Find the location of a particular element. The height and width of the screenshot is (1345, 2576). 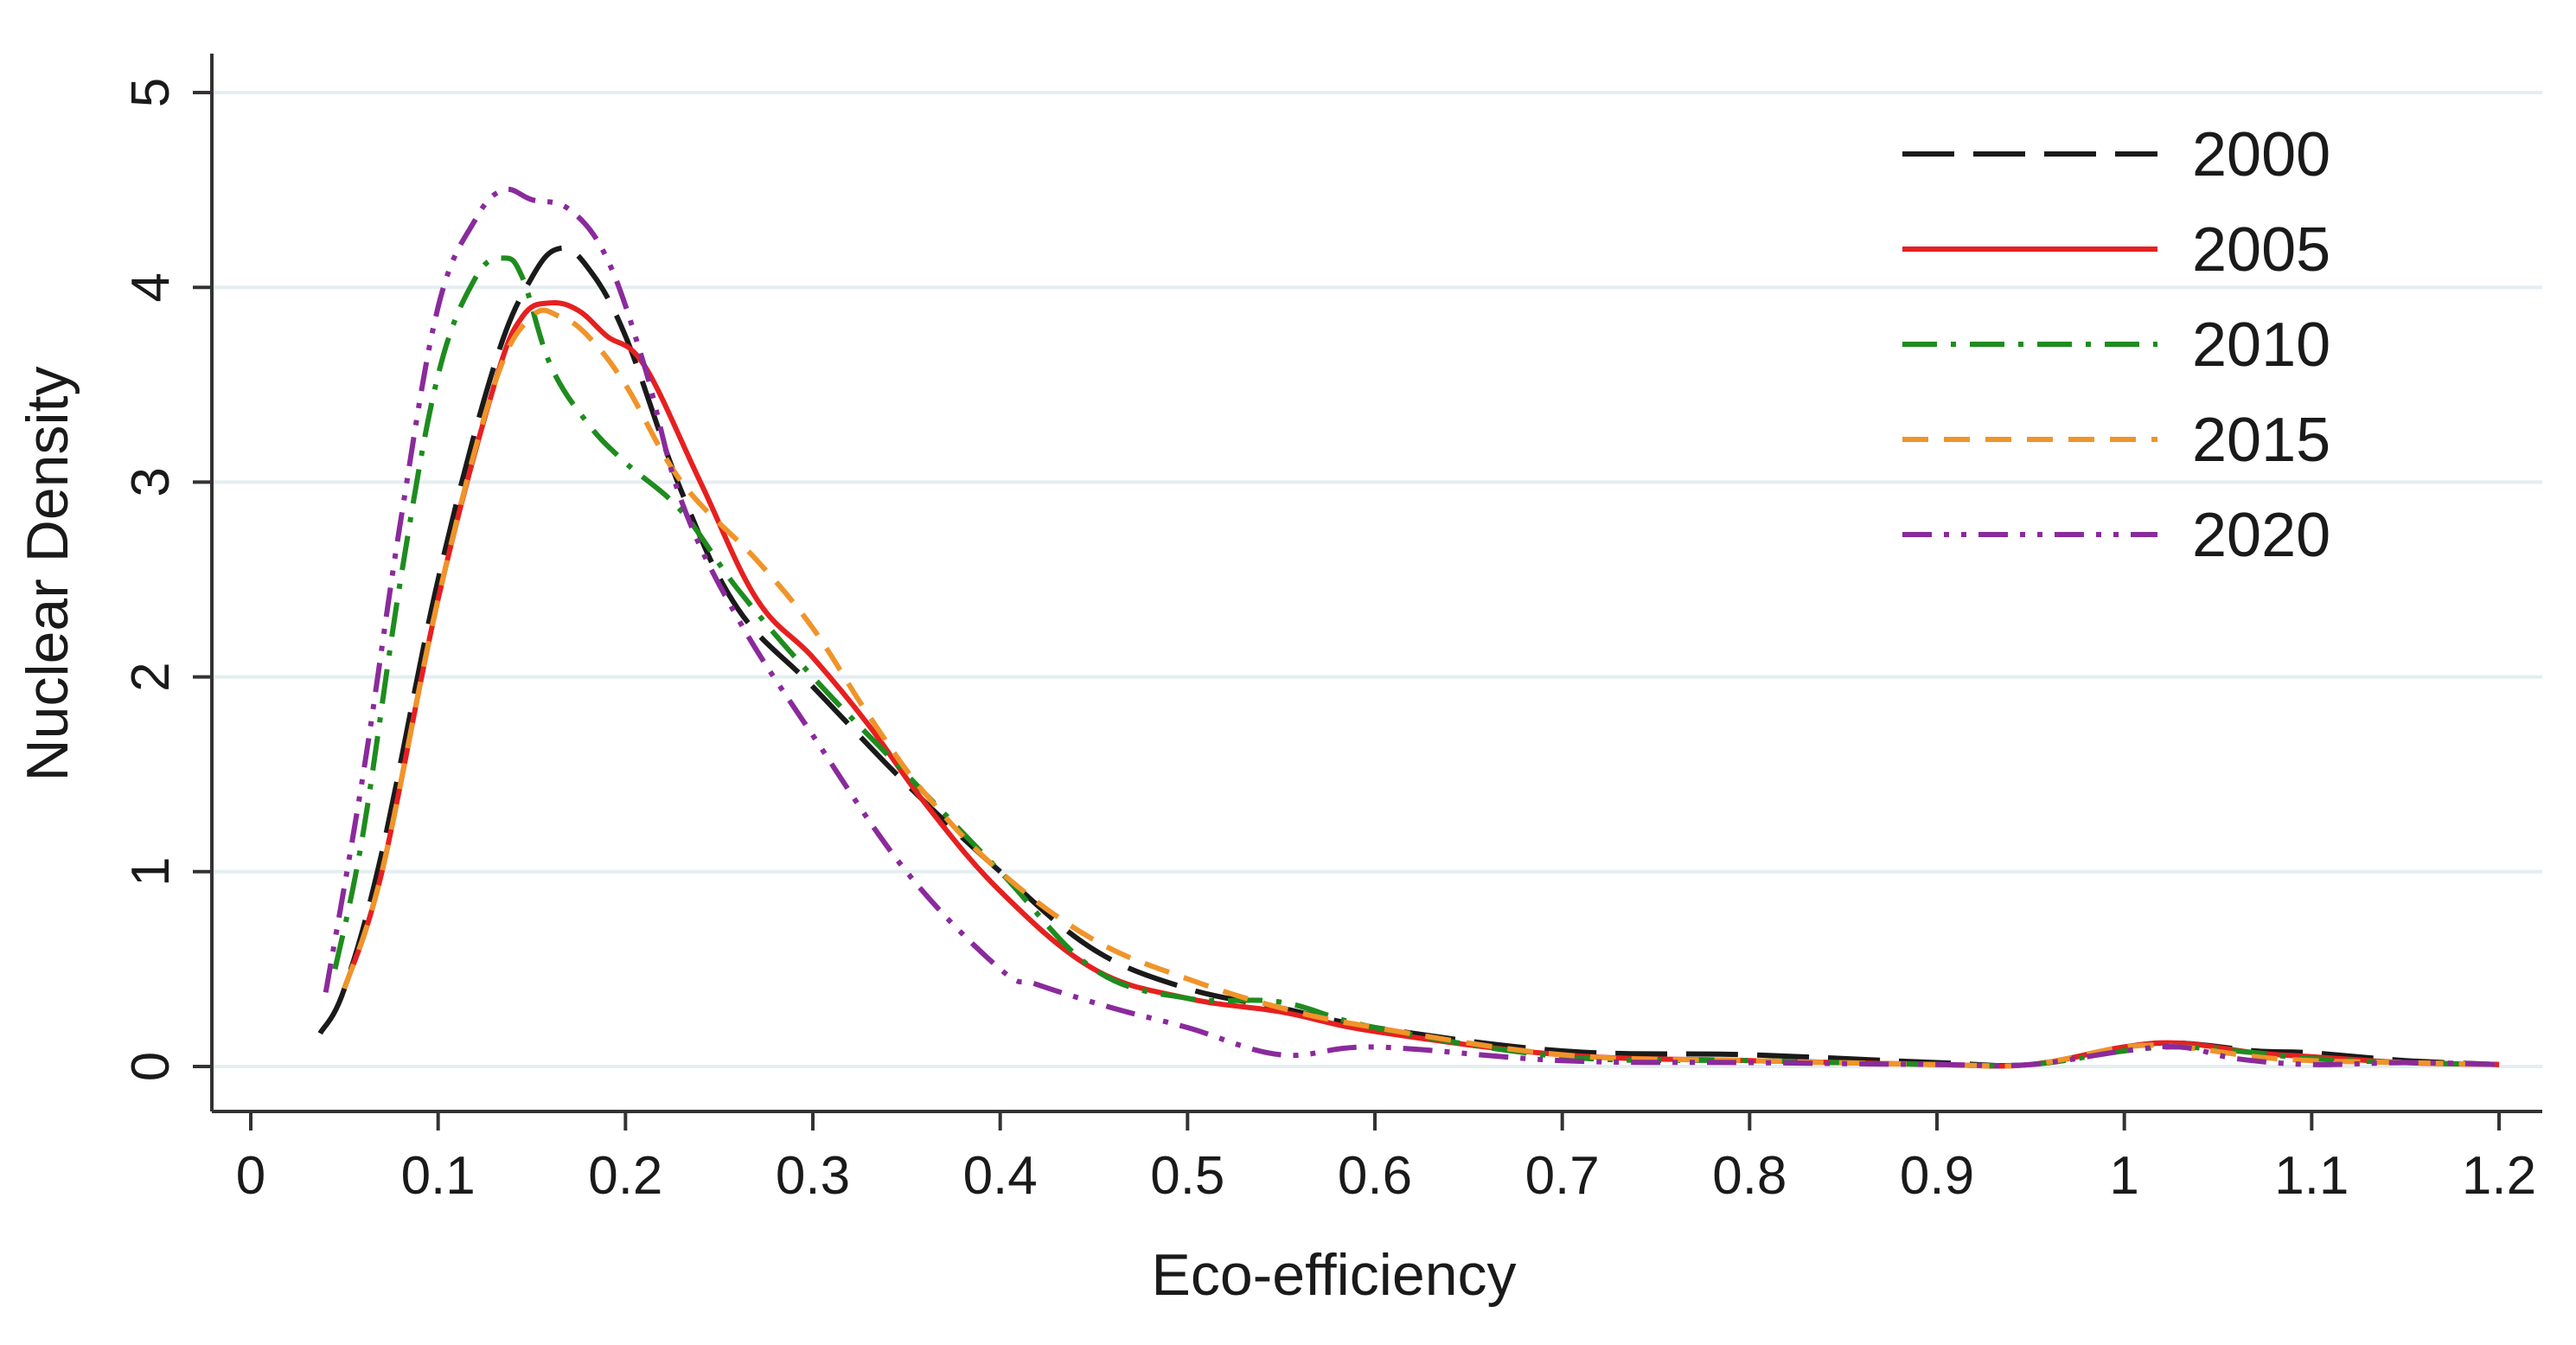

x-tick-label: 0.4 is located at coordinates (1001, 1176).